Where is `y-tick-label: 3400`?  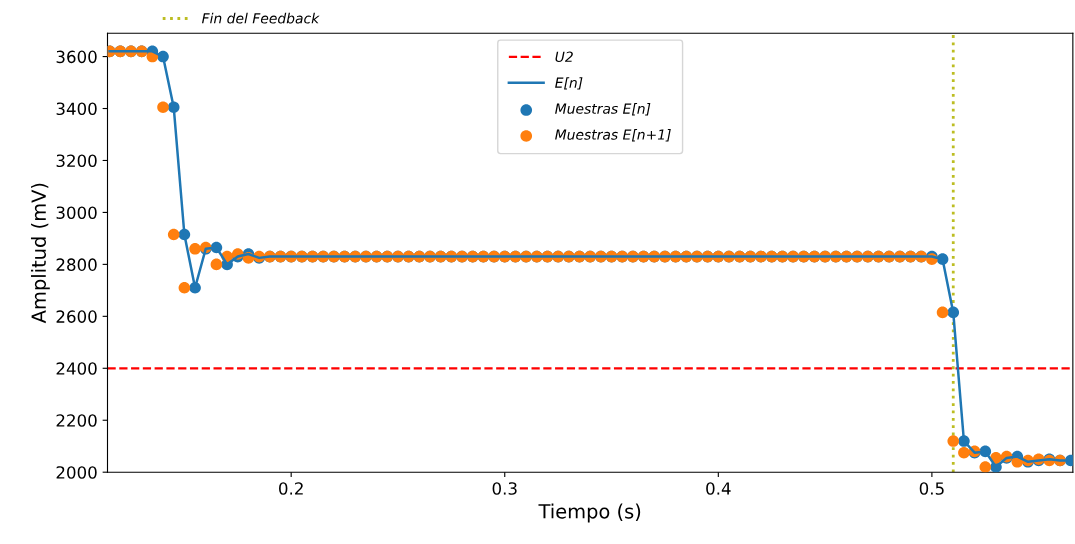 y-tick-label: 3400 is located at coordinates (76, 109).